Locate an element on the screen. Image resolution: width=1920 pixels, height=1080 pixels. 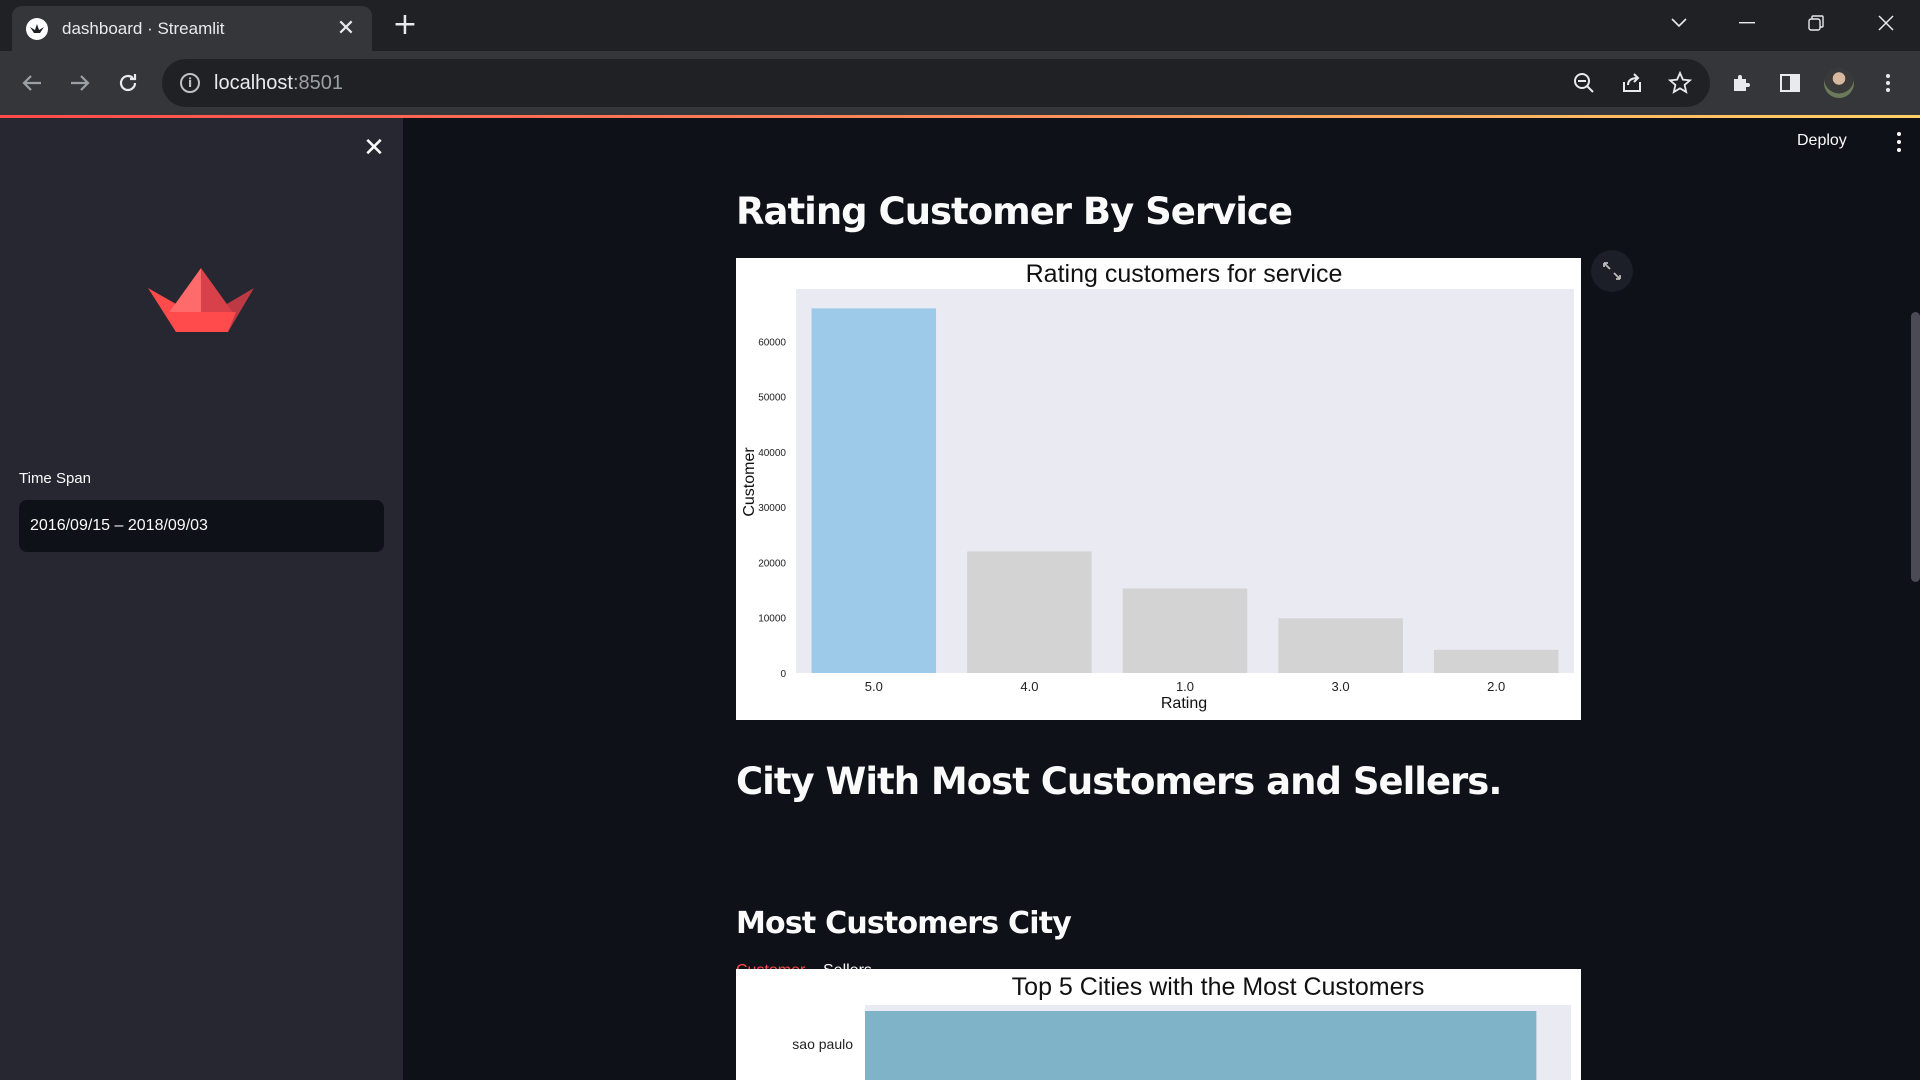
close-window-icon is located at coordinates (1886, 23).